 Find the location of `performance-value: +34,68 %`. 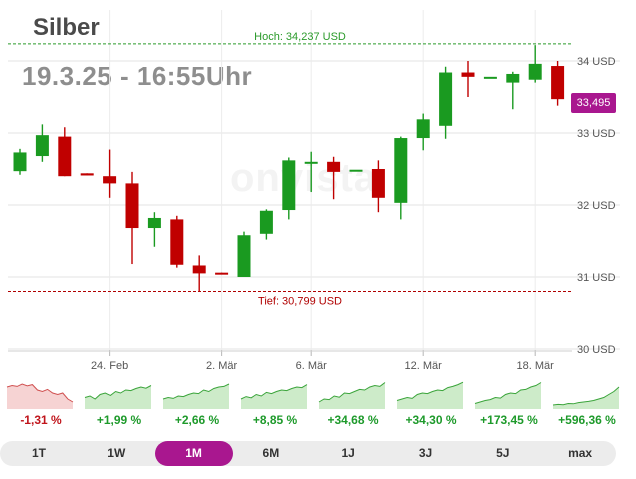

performance-value: +34,68 % is located at coordinates (353, 420).